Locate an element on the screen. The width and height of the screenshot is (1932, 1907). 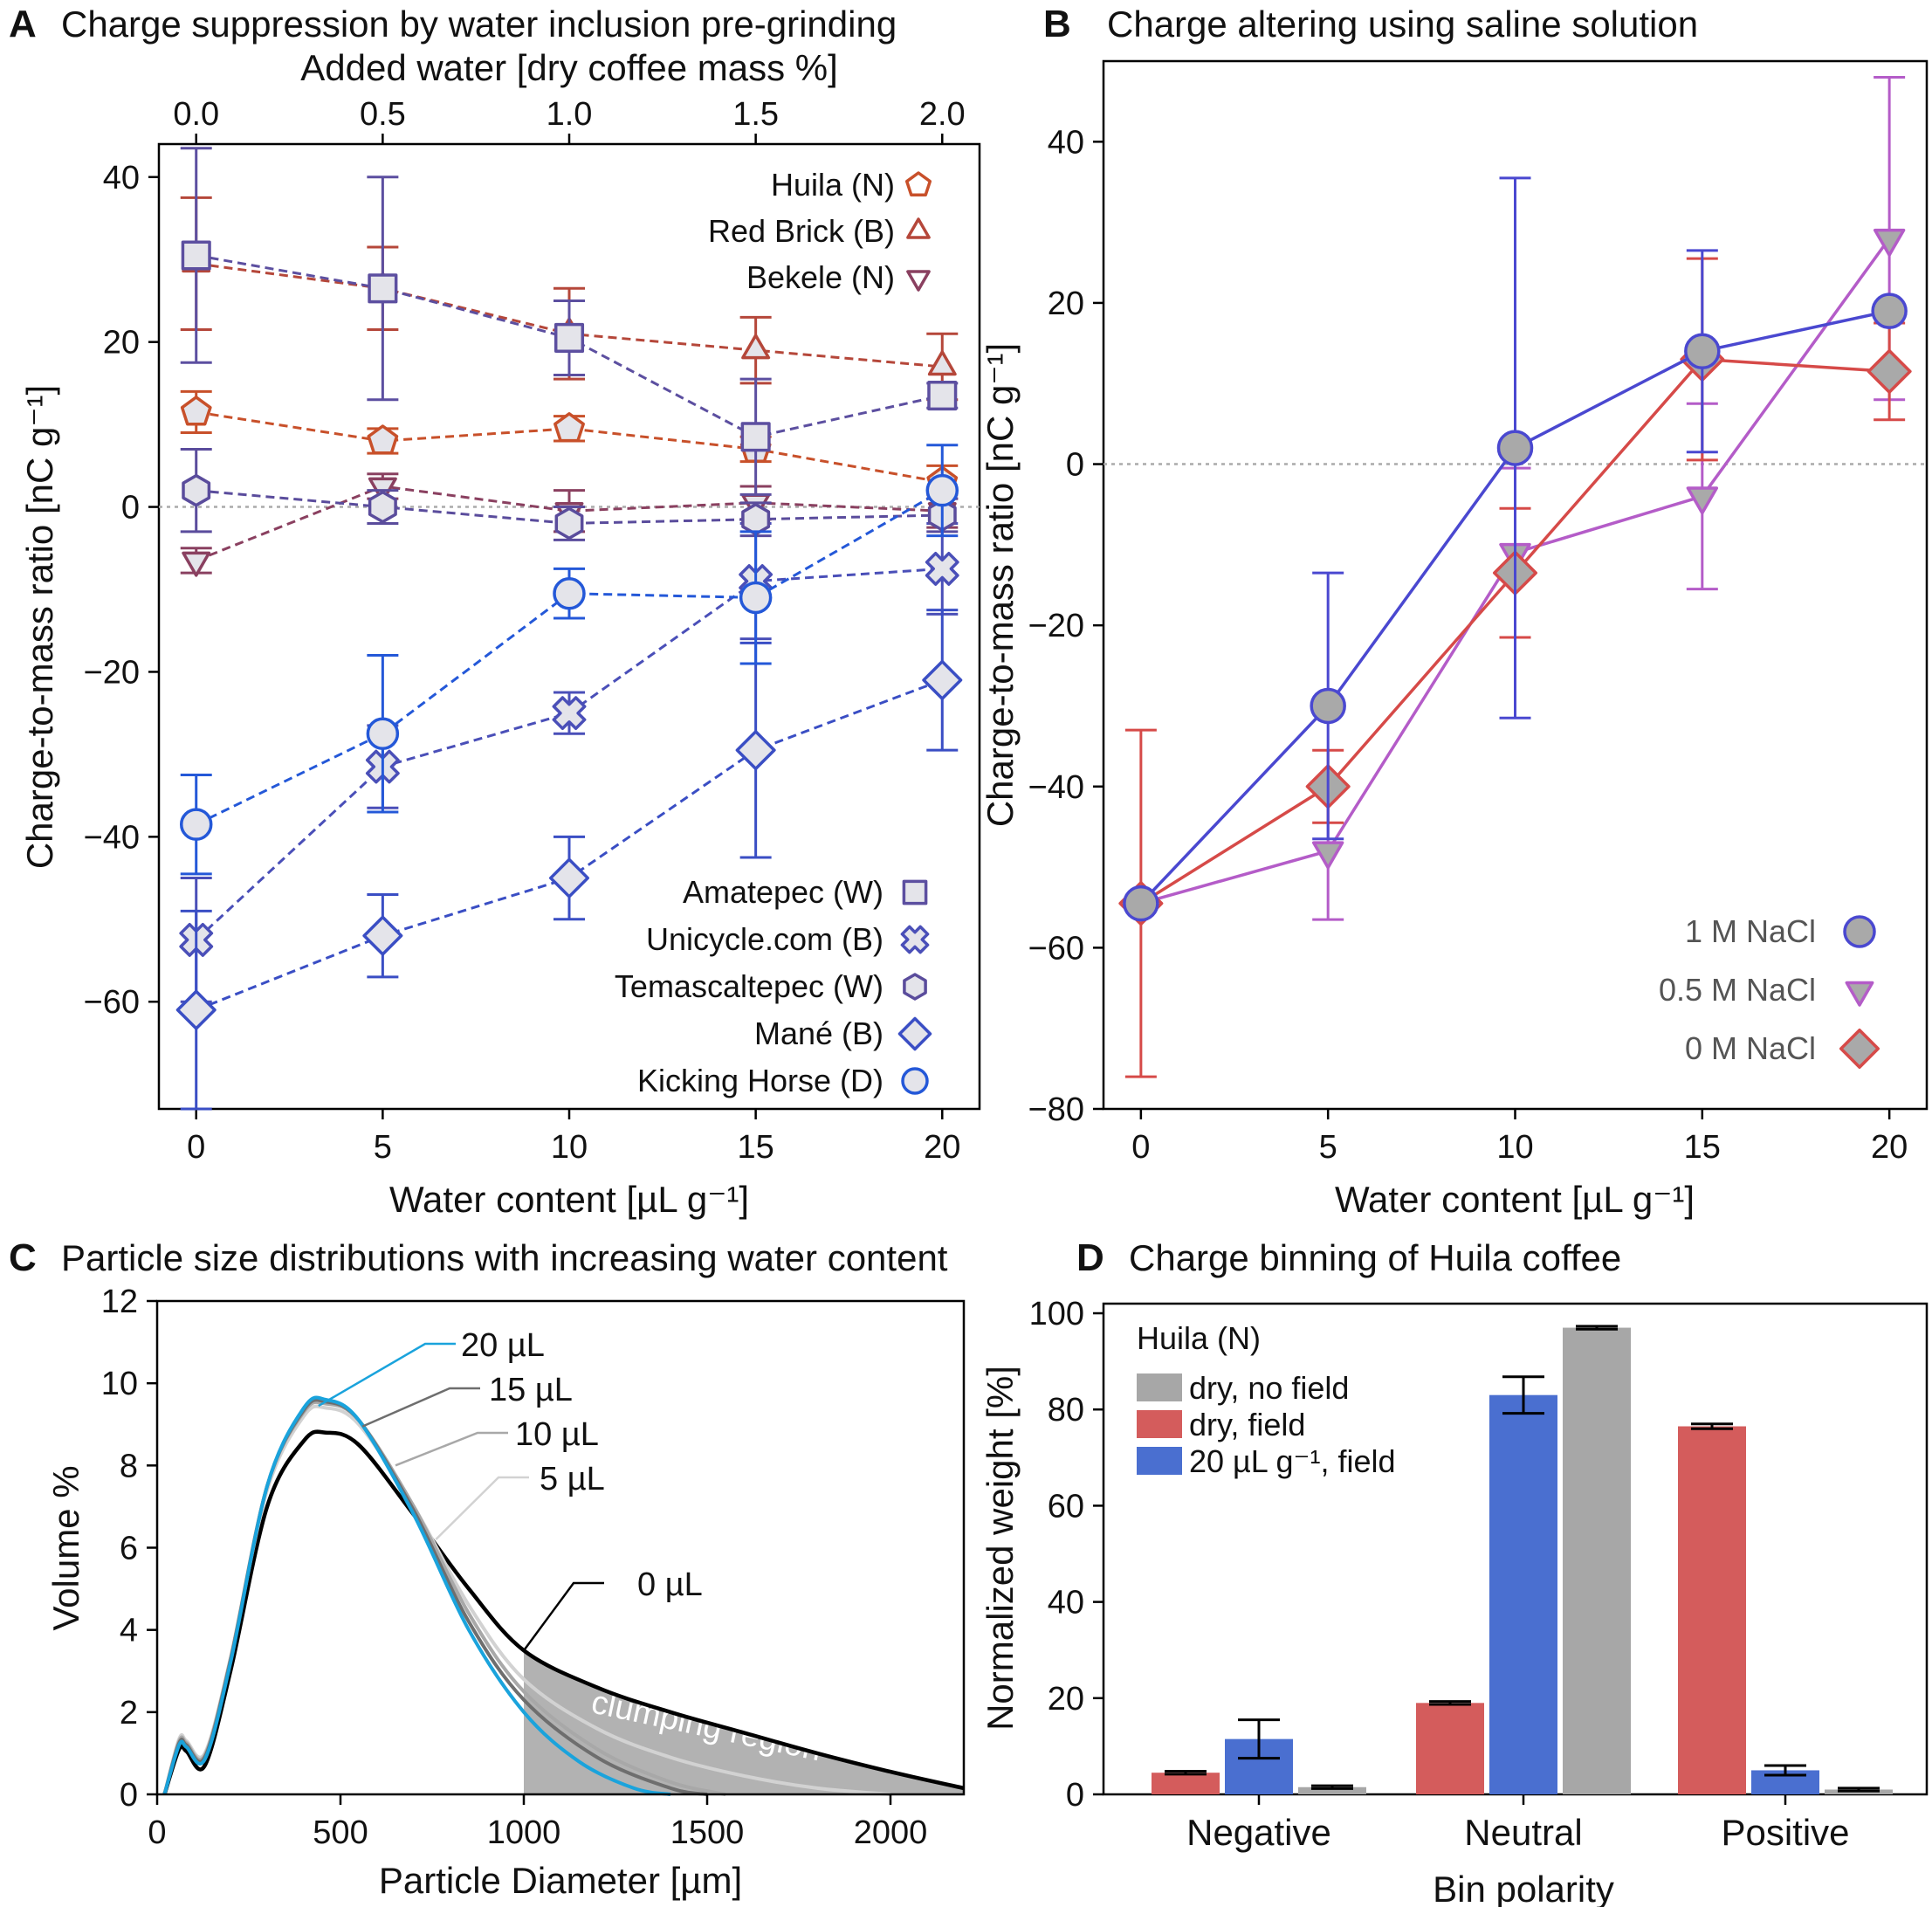
panel-b-ylabel: Charge-to-mass ratio [nC g⁻¹] is located at coordinates (1000, 585).